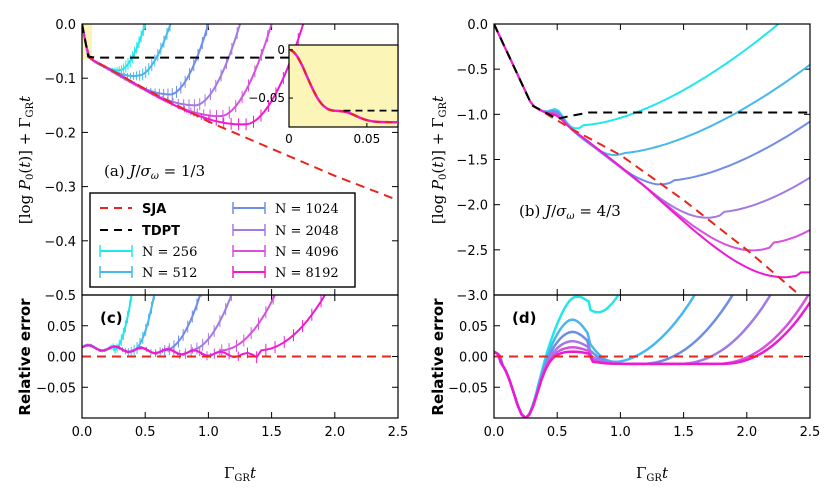 The width and height of the screenshot is (830, 493). What do you see at coordinates (289, 139) in the screenshot?
I see `inset-x-tick-label: 0` at bounding box center [289, 139].